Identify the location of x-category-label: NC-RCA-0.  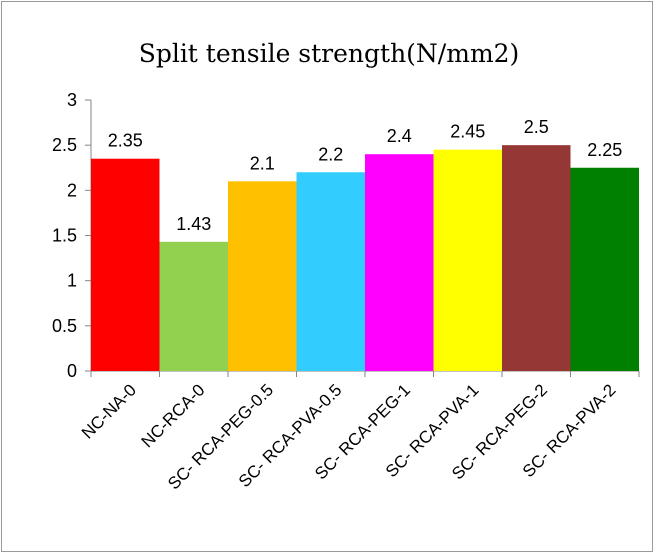
(173, 415).